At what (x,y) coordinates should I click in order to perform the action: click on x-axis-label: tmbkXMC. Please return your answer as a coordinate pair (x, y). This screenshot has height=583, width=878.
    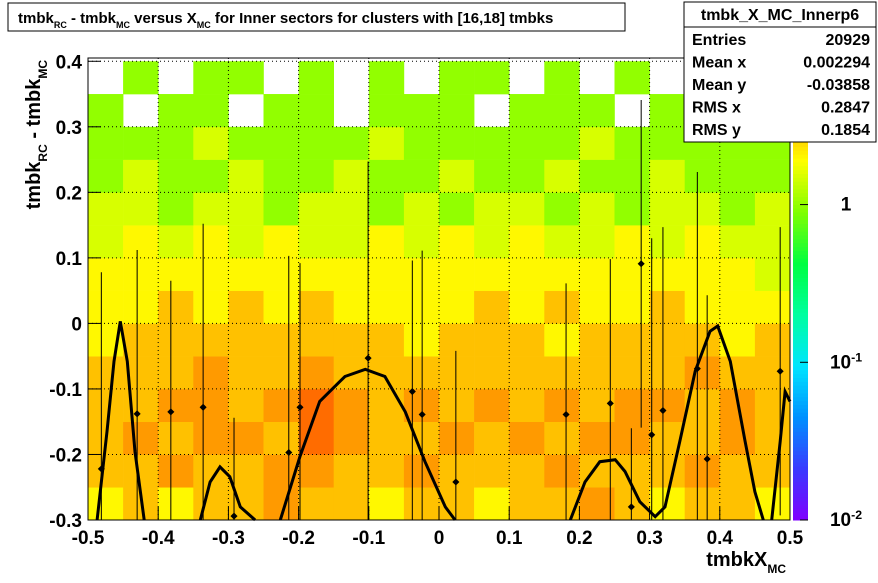
    Looking at the image, I should click on (746, 562).